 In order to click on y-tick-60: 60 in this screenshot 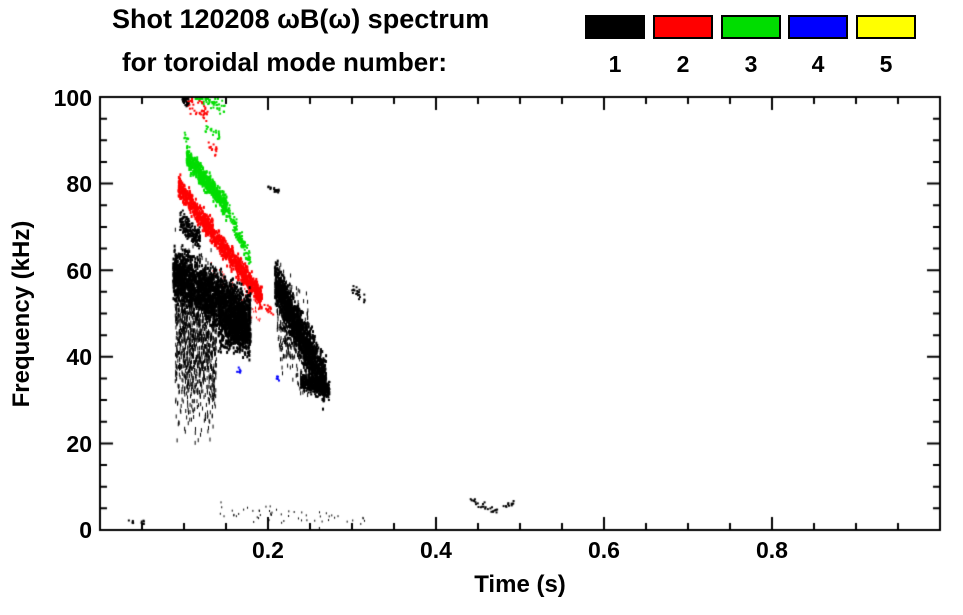, I will do `click(79, 271)`.